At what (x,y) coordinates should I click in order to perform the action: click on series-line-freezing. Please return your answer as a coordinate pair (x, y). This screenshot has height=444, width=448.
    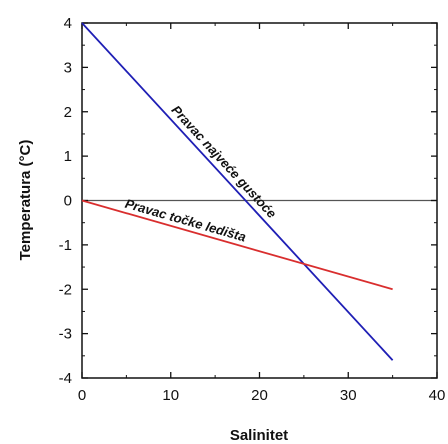
    Looking at the image, I should click on (237, 245).